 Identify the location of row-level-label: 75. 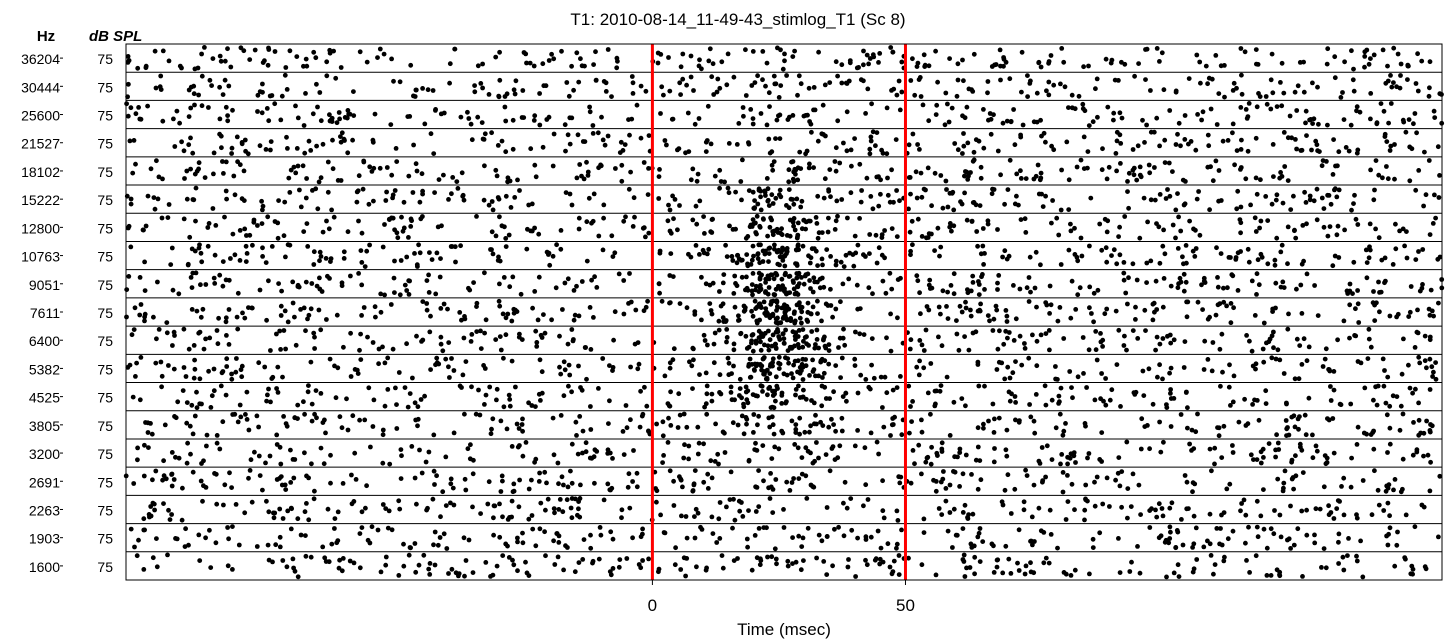
(105, 228).